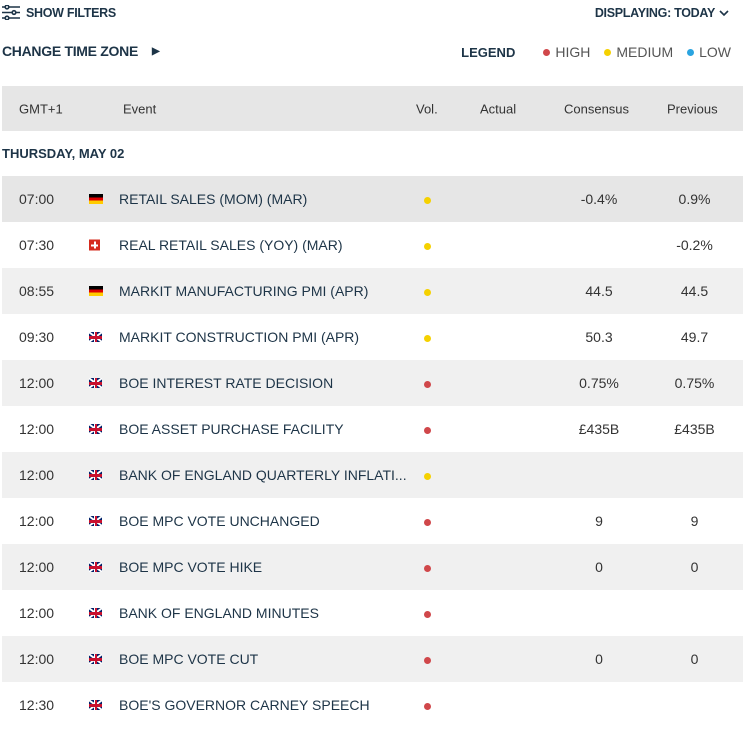 Image resolution: width=743 pixels, height=729 pixels. What do you see at coordinates (226, 383) in the screenshot?
I see `event-name: BOE INTEREST RATE DECISION` at bounding box center [226, 383].